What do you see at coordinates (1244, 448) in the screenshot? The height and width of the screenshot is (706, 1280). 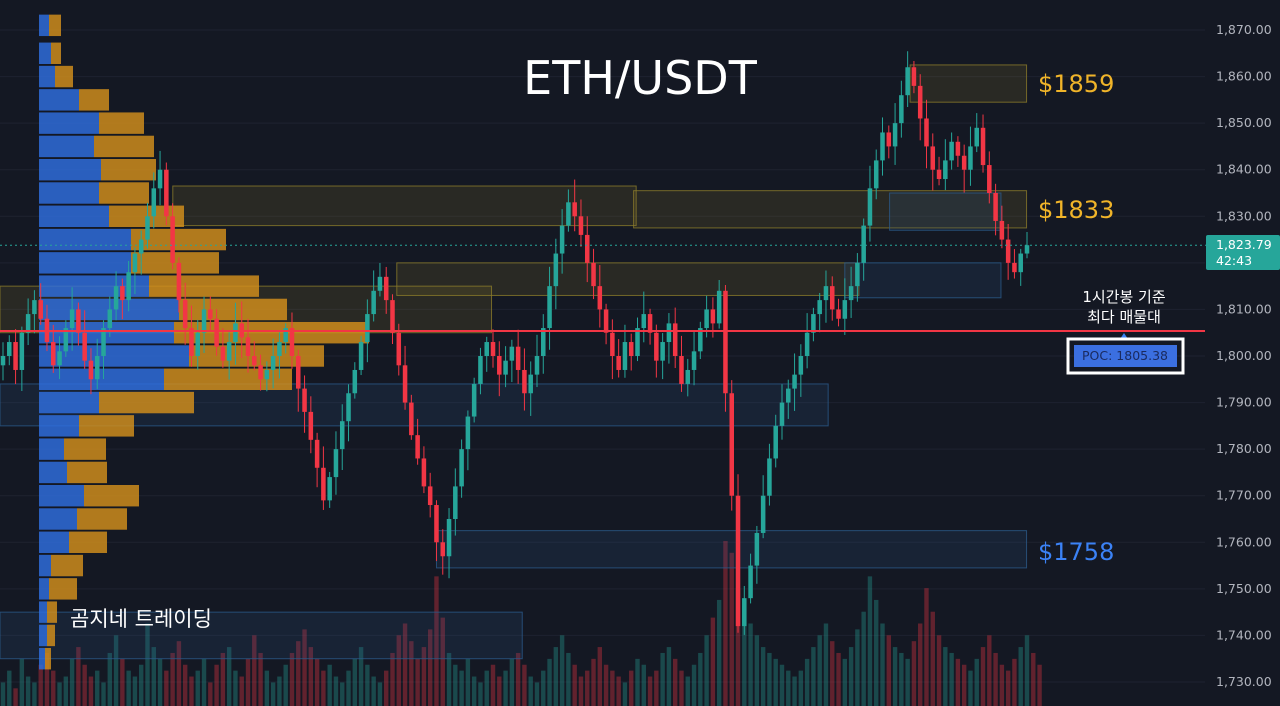 I see `y-tick-label: 1,780.00` at bounding box center [1244, 448].